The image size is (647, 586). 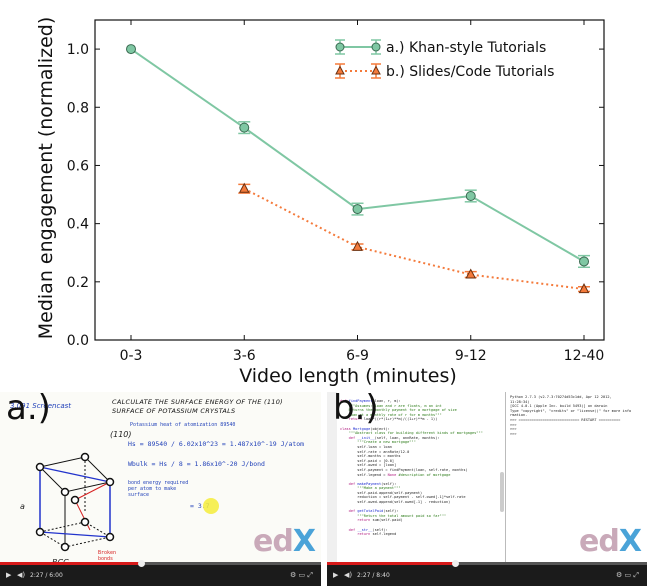 What do you see at coordinates (332, 477) in the screenshot?
I see `editor-gutter` at bounding box center [332, 477].